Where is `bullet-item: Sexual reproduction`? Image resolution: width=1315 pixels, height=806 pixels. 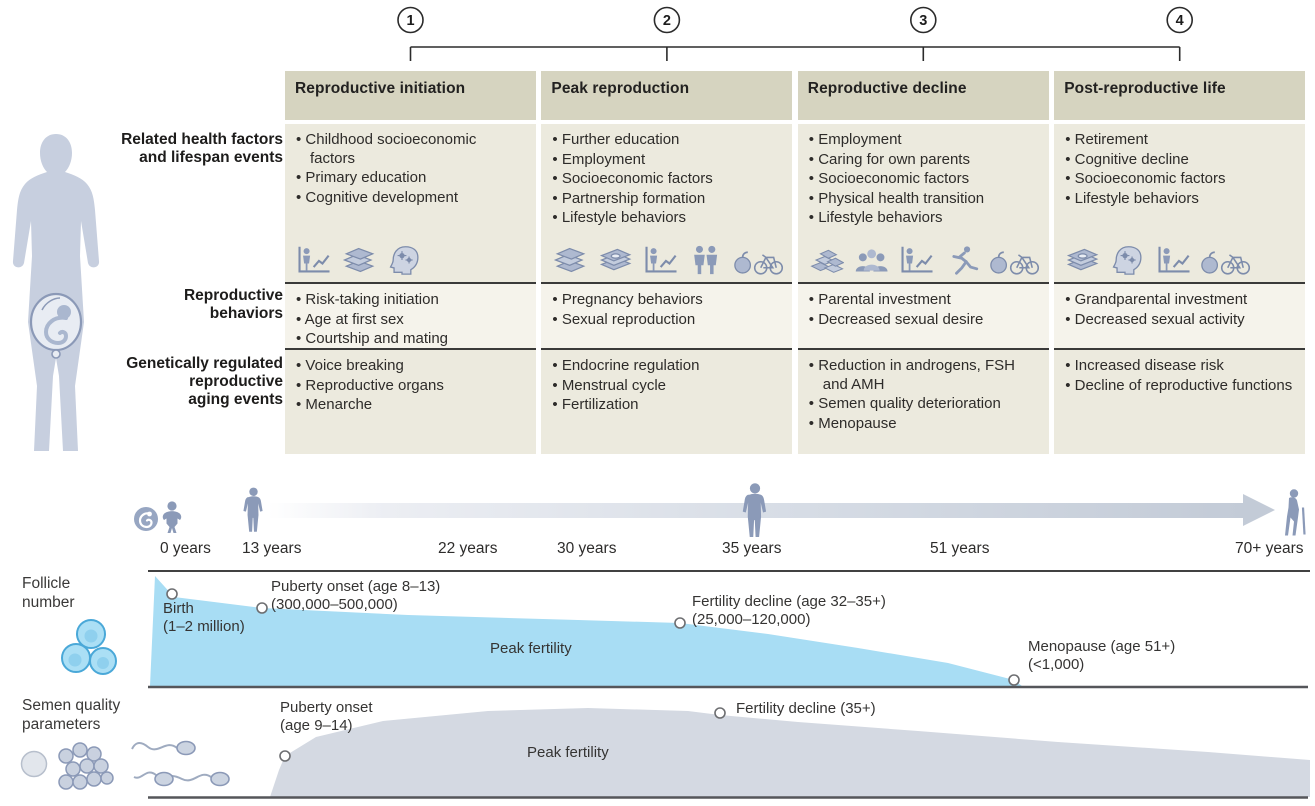 bullet-item: Sexual reproduction is located at coordinates (666, 320).